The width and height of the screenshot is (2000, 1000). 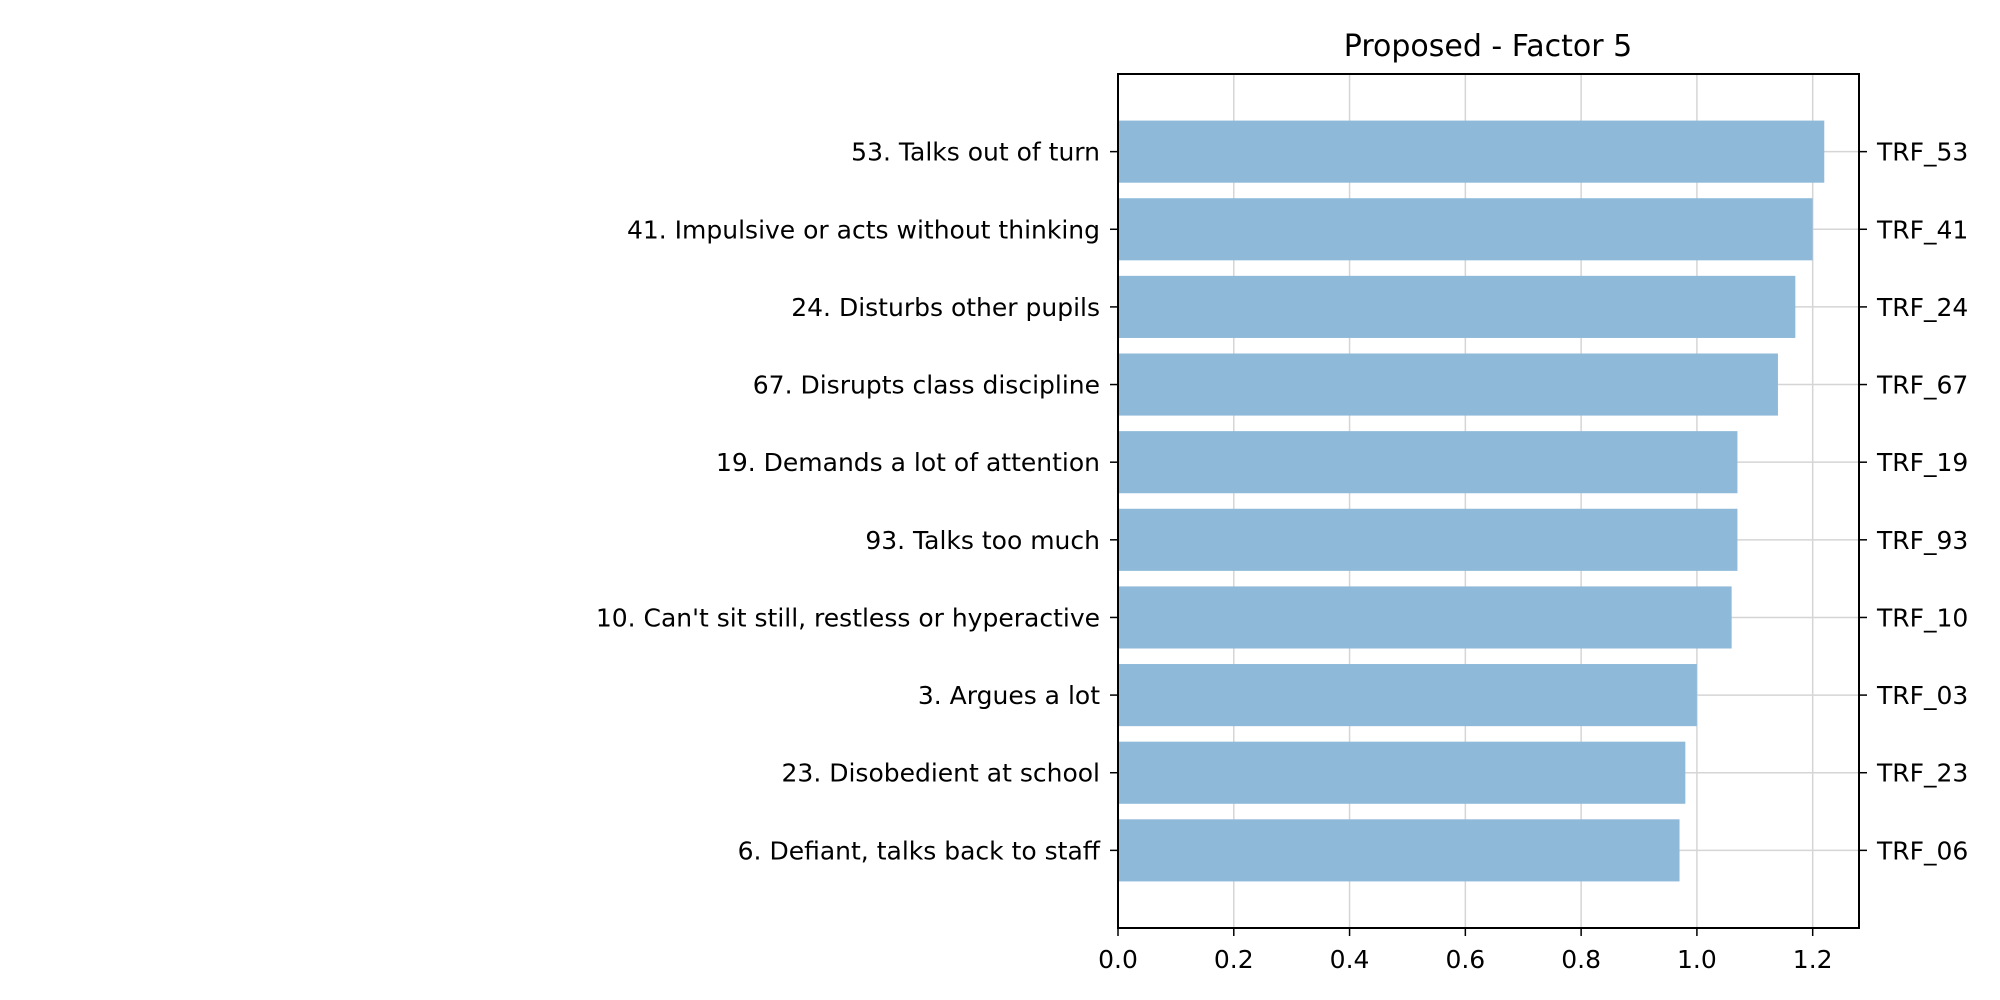 What do you see at coordinates (1813, 959) in the screenshot?
I see `x-tick-label: 1.2` at bounding box center [1813, 959].